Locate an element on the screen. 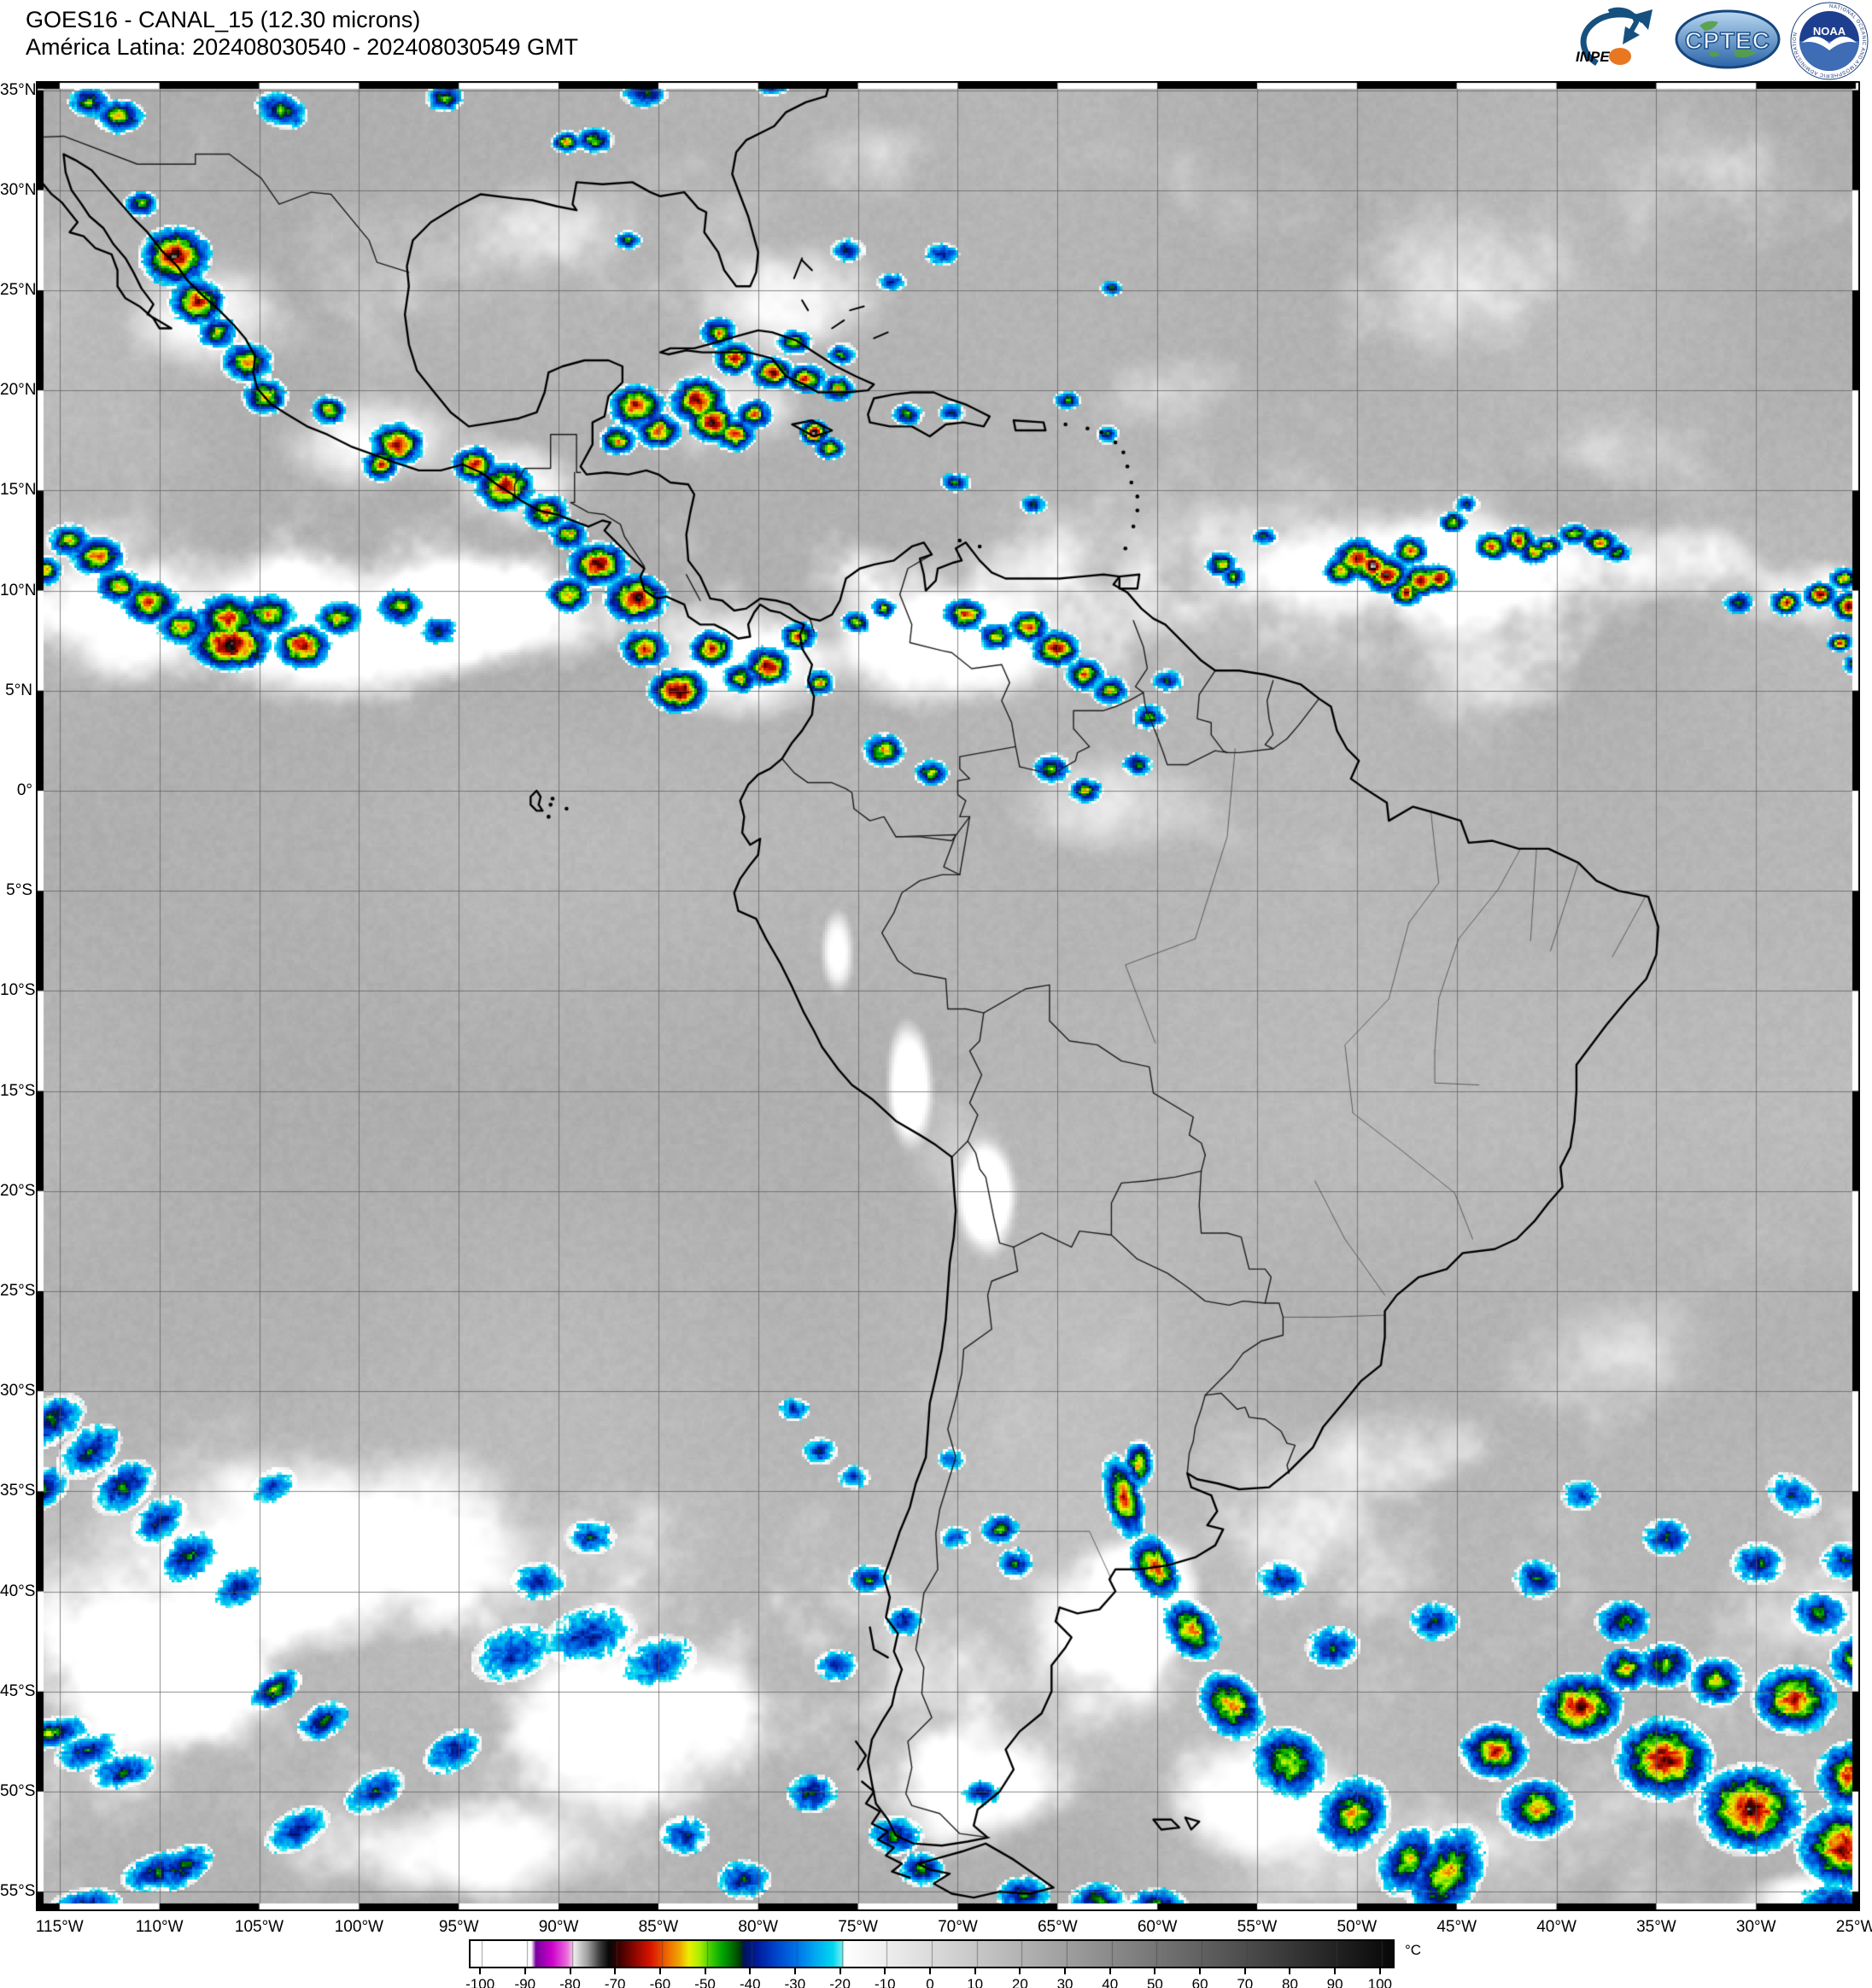  lon-tick-label: 85°W is located at coordinates (658, 1927).